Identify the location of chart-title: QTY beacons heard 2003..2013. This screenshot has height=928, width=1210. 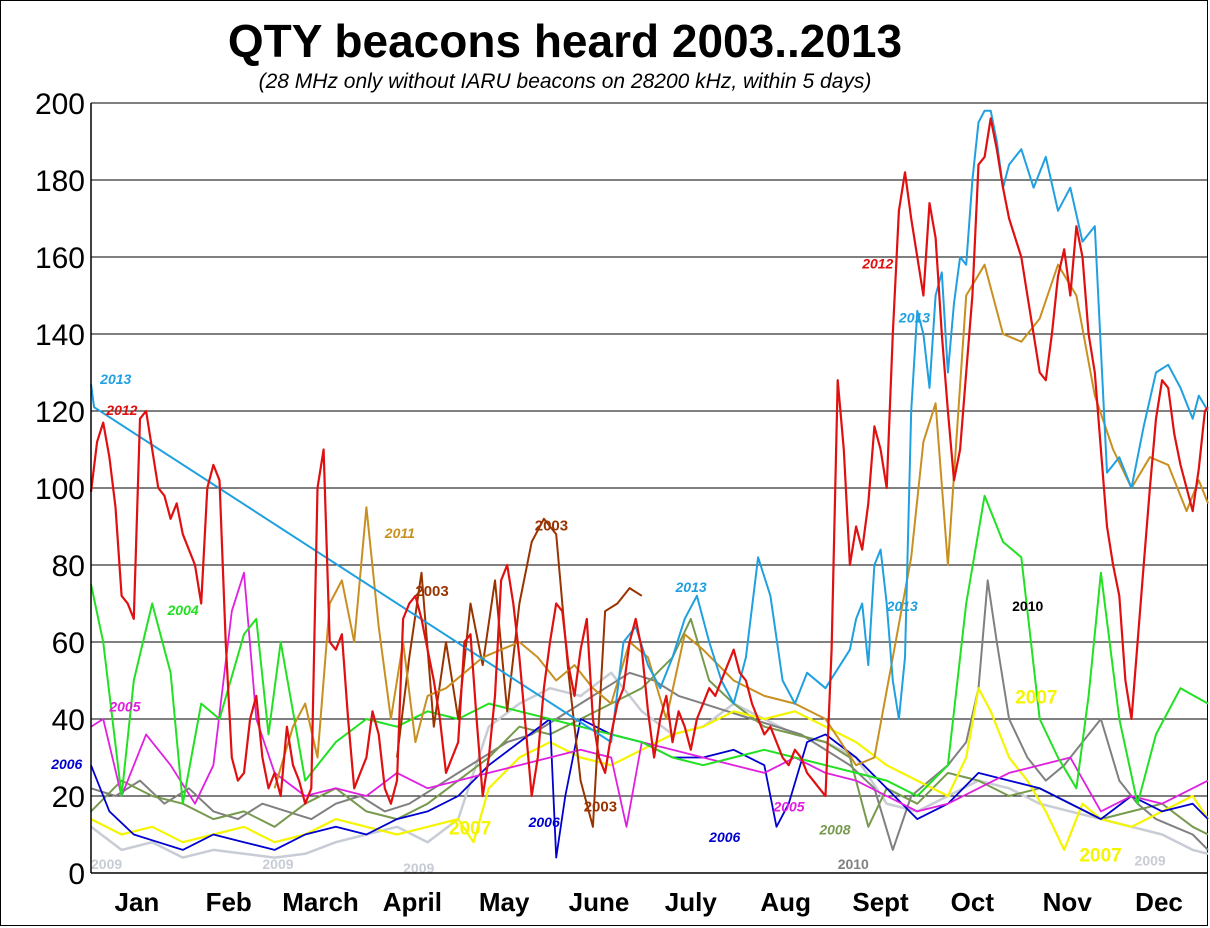
(565, 41).